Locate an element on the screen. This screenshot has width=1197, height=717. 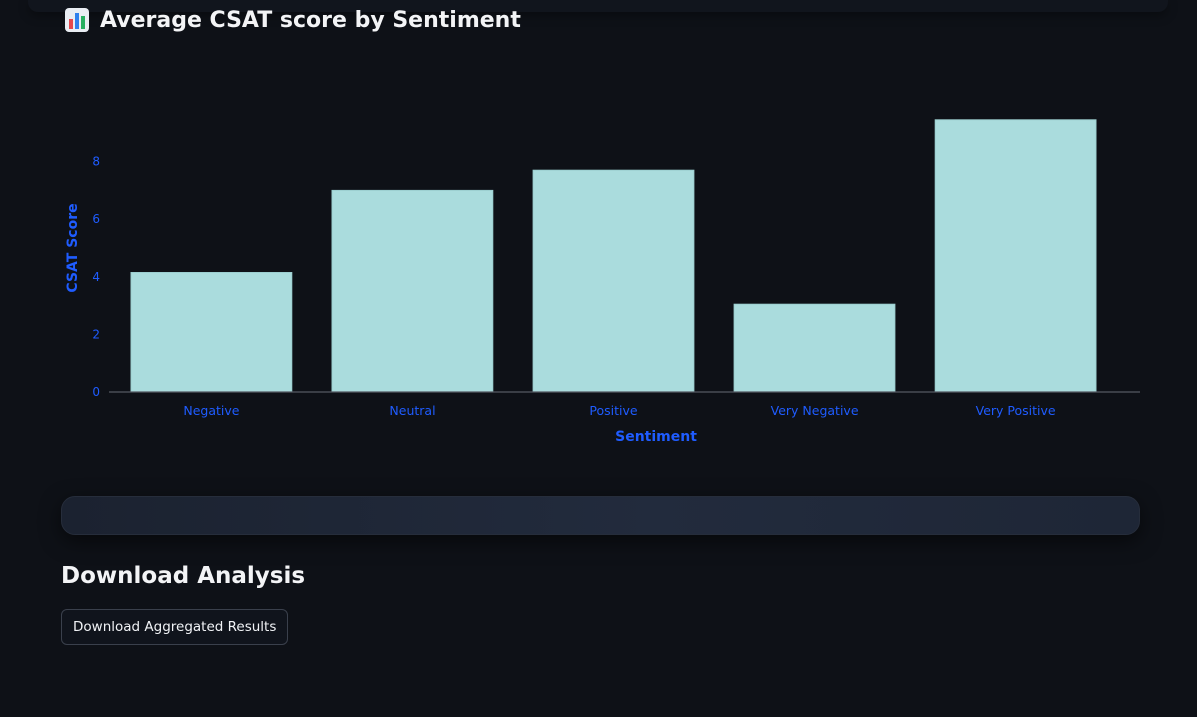
bar-very-positive is located at coordinates (1015, 256).